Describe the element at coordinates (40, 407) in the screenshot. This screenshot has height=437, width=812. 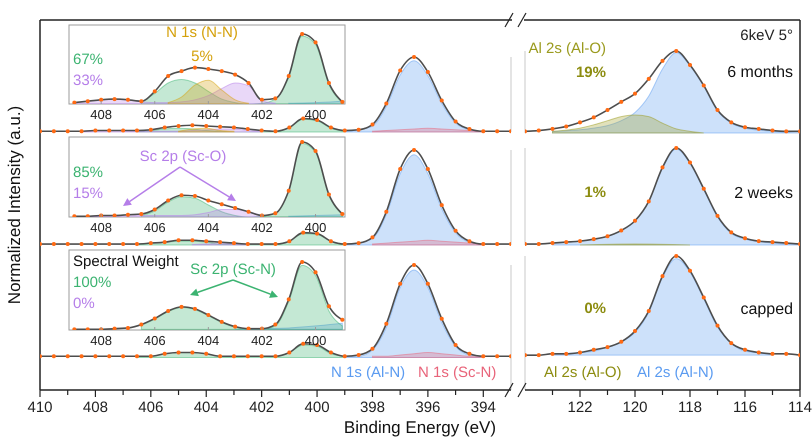
I see `x-tick-label: 410` at that location.